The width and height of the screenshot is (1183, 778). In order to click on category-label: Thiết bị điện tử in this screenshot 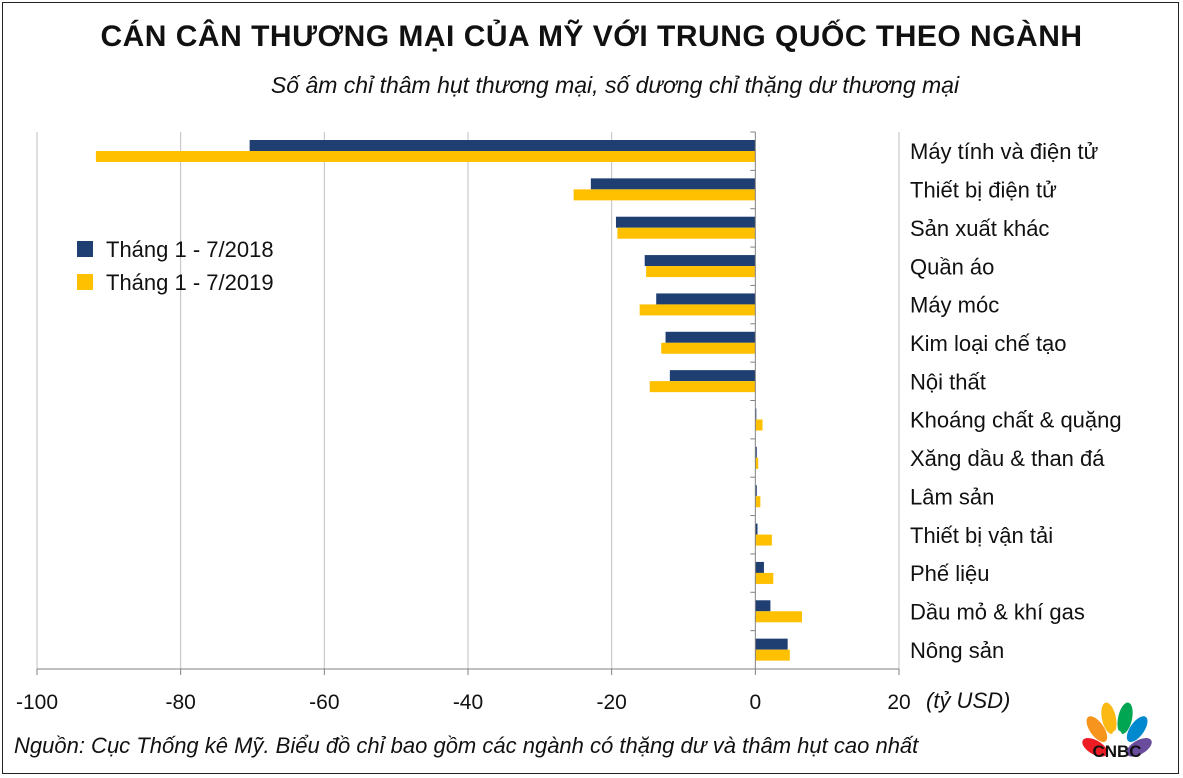, I will do `click(983, 190)`.